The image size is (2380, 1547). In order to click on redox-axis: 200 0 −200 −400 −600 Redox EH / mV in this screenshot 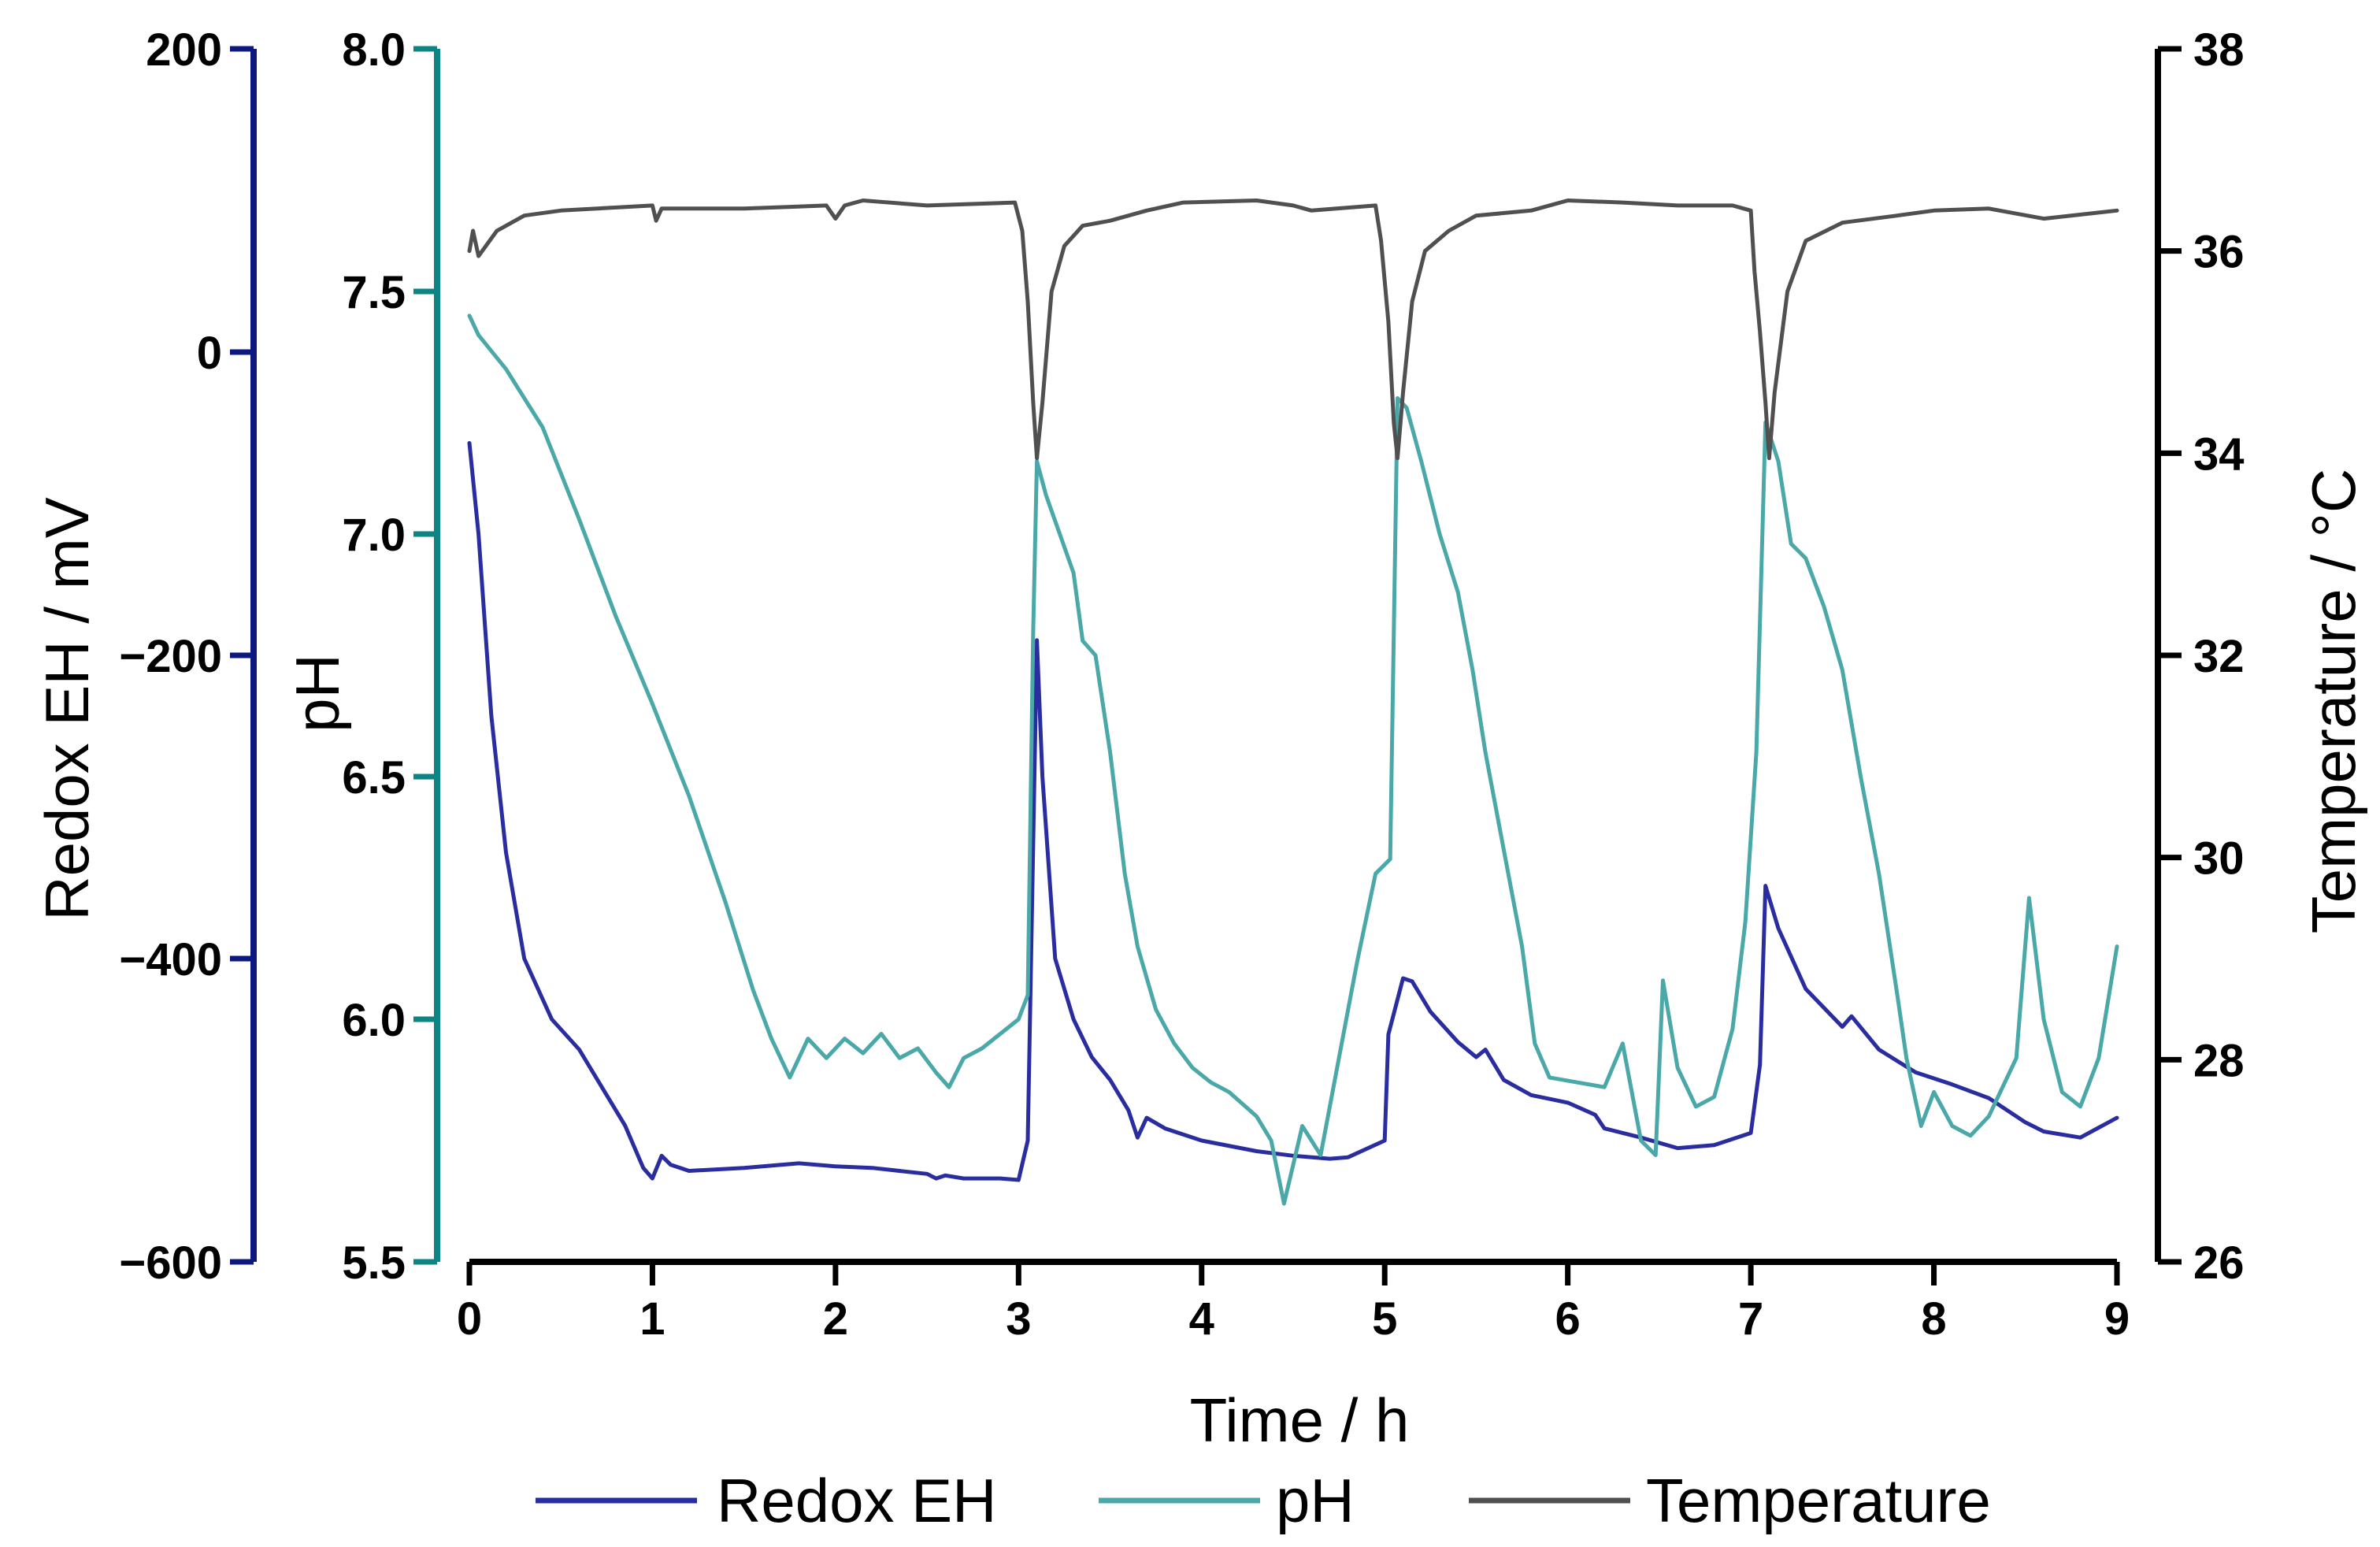, I will do `click(144, 656)`.